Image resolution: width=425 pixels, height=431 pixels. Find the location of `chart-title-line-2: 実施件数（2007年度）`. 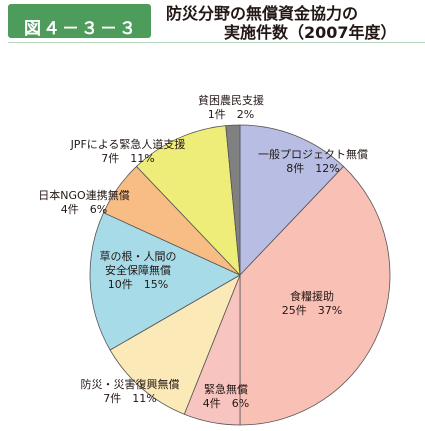

chart-title-line-2: 実施件数（2007年度） is located at coordinates (310, 32).